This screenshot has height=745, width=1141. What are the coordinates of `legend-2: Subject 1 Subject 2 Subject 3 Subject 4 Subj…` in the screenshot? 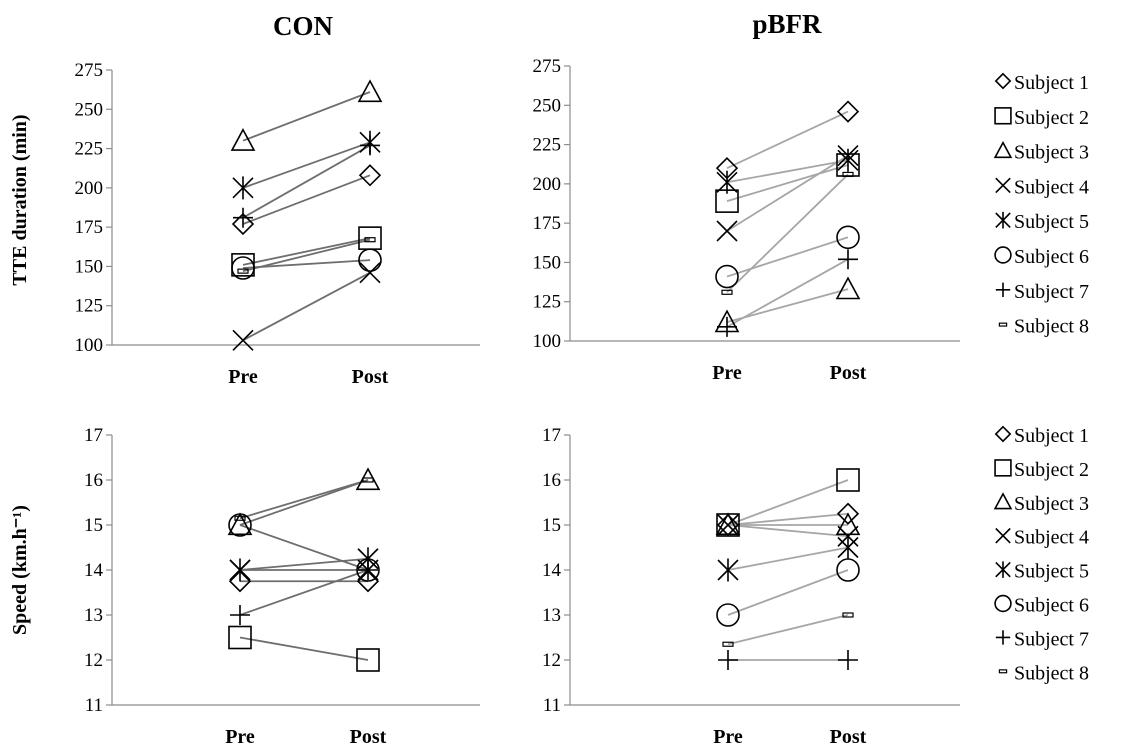 It's located at (1041, 554).